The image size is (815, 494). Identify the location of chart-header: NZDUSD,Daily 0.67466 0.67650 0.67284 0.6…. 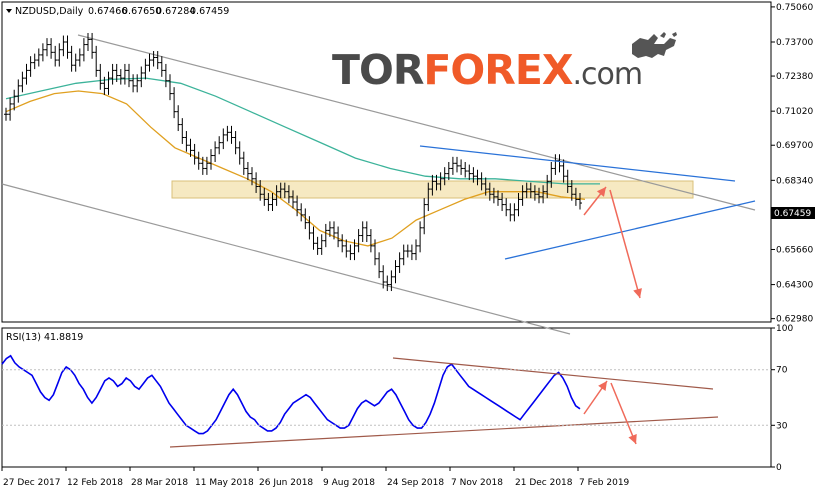
(117, 11).